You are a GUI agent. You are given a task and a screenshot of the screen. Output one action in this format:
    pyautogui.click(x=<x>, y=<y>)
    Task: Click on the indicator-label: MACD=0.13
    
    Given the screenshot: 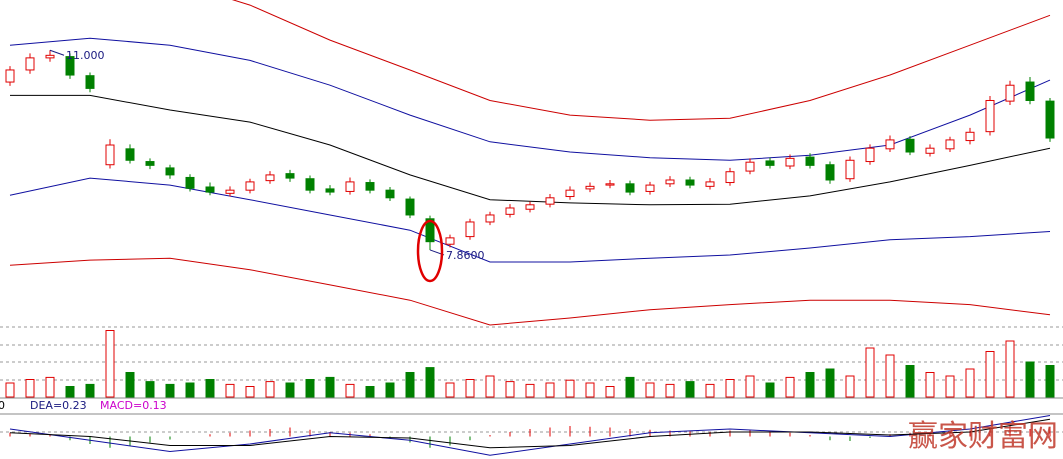 What is the action you would take?
    pyautogui.click(x=133, y=405)
    